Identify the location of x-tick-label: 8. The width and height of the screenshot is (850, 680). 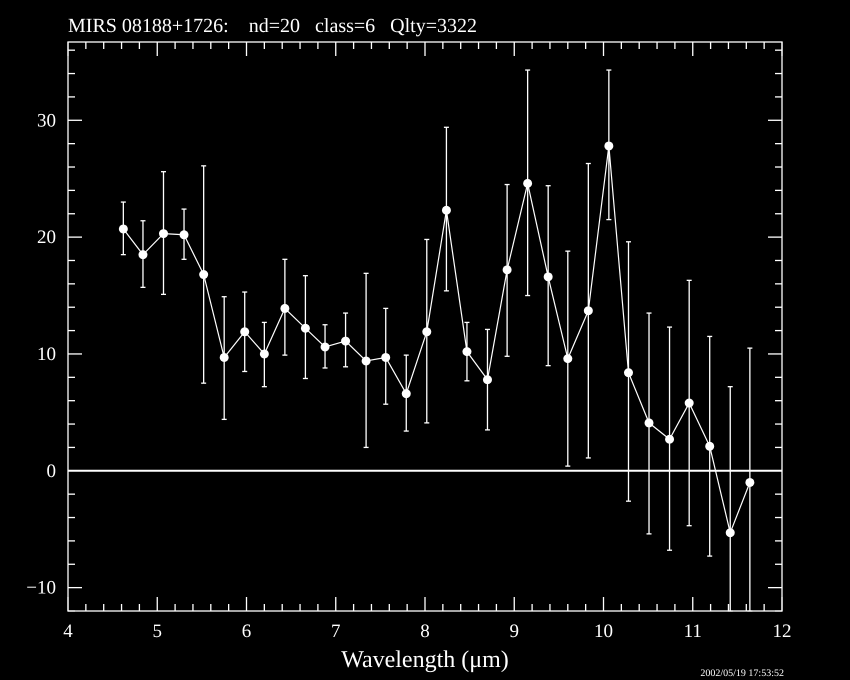
(425, 631).